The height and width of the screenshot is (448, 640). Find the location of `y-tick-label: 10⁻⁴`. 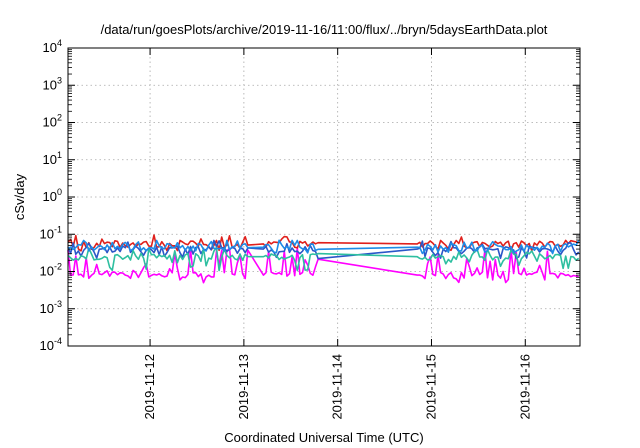

y-tick-label: 10⁻⁴ is located at coordinates (51, 344).